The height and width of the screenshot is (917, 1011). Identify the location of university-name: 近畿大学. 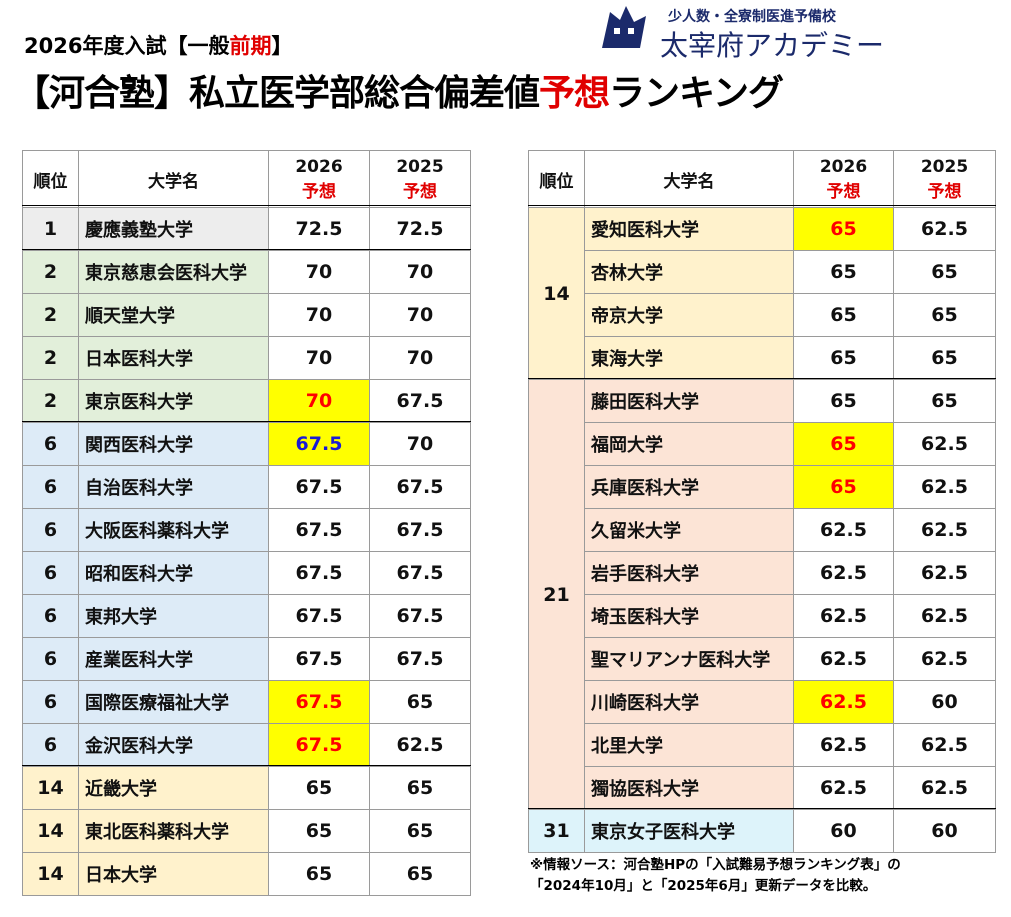
(173, 788).